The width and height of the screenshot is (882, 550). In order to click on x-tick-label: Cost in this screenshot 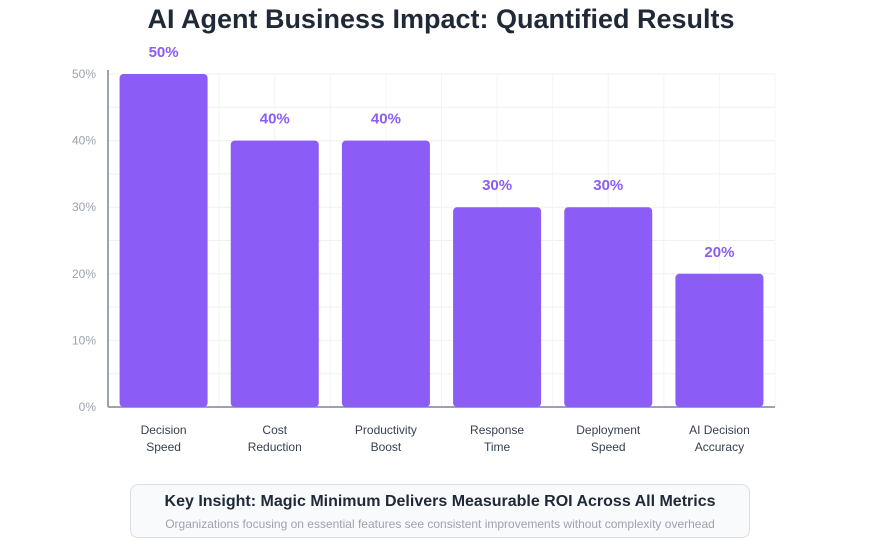, I will do `click(274, 430)`.